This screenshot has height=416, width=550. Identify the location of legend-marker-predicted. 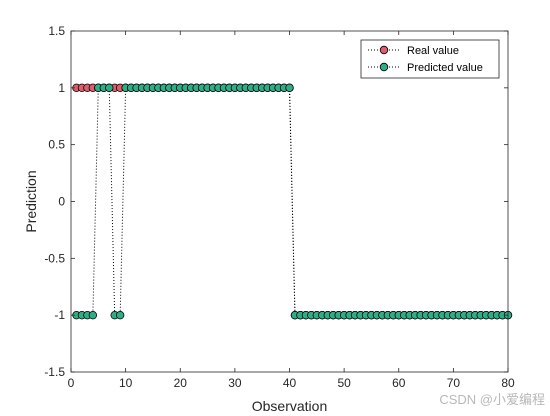
(384, 67).